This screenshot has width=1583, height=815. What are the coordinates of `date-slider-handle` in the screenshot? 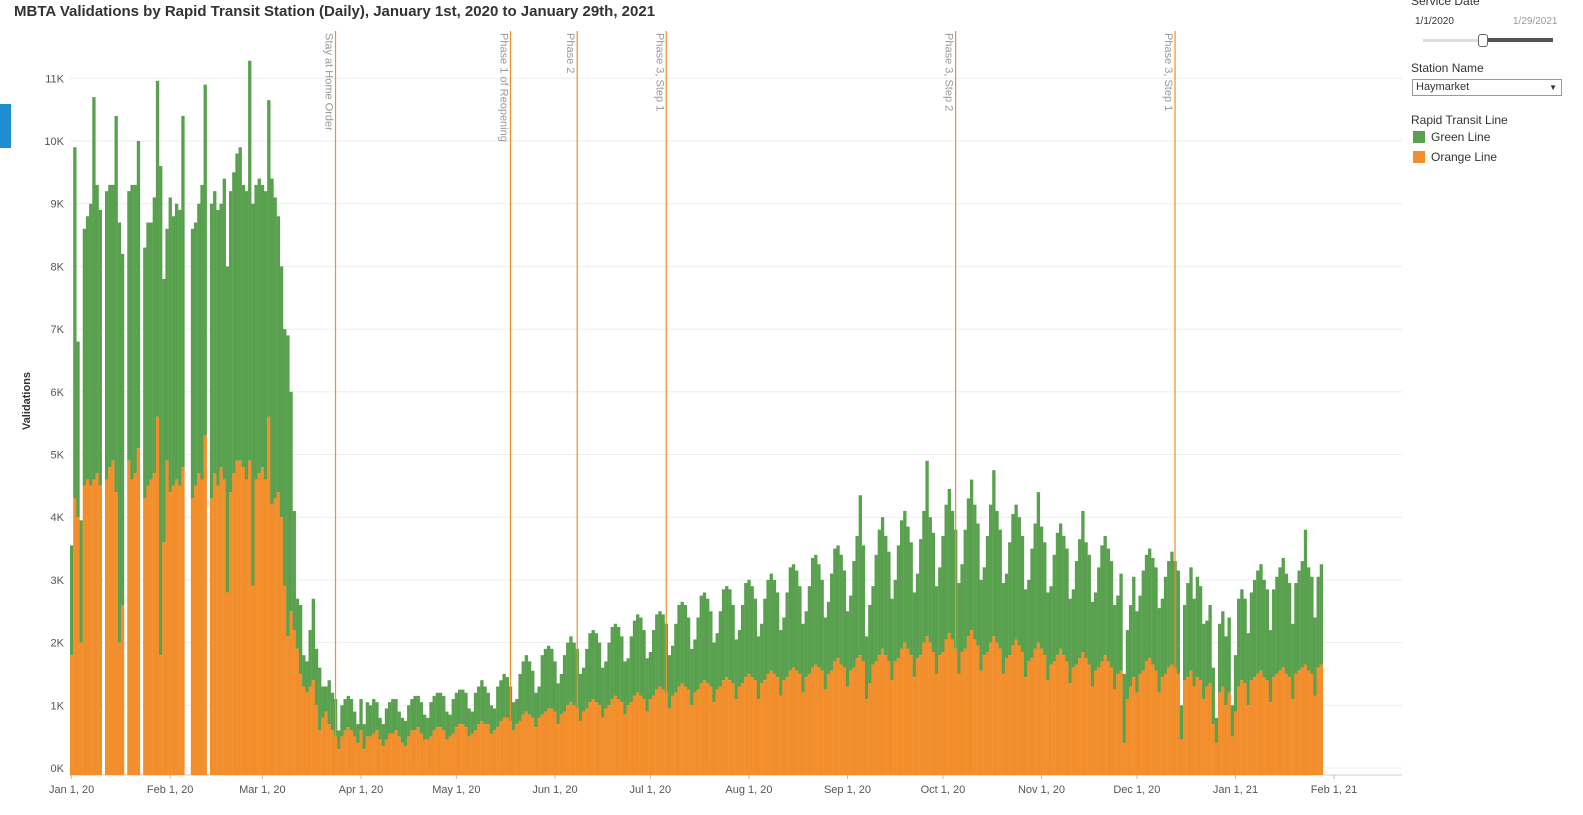 It's located at (1483, 40).